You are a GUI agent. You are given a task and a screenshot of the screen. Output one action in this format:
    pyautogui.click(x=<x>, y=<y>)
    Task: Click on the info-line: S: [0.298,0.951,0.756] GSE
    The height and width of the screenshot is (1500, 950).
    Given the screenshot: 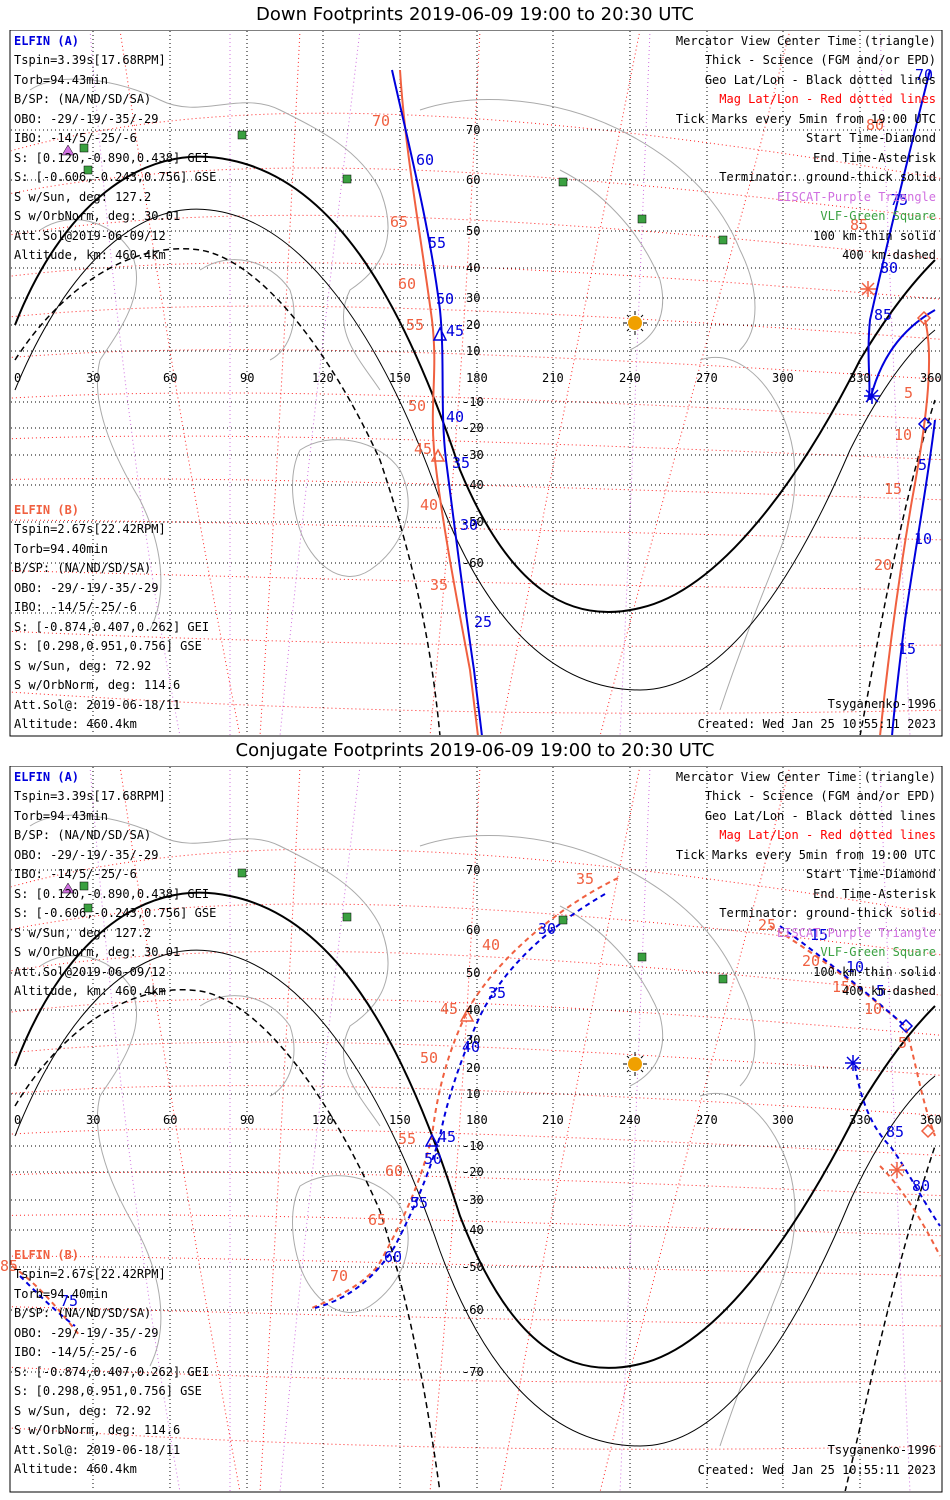 What is the action you would take?
    pyautogui.click(x=108, y=1391)
    